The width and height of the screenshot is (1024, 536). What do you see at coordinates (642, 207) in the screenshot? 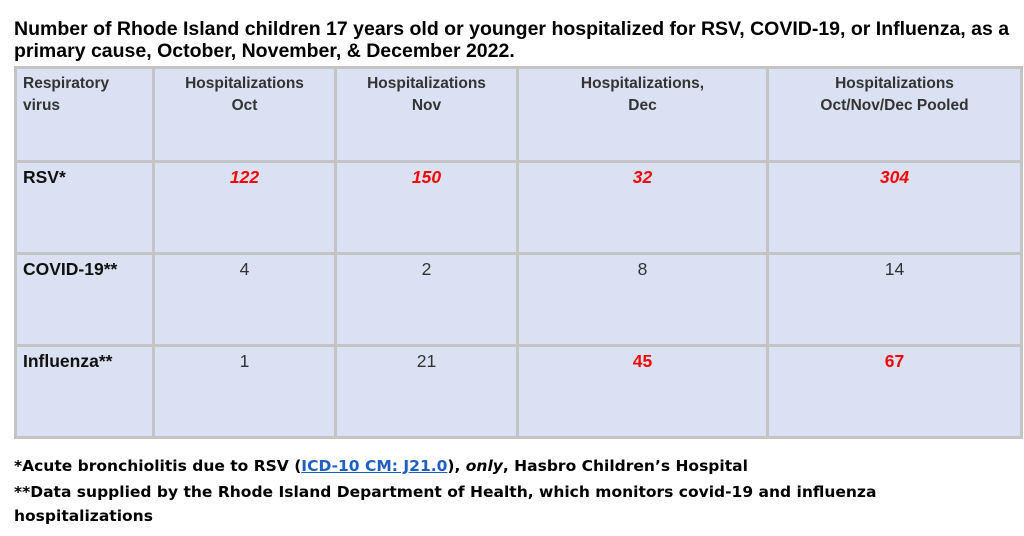
I see `cell-rsv-dec: 32` at bounding box center [642, 207].